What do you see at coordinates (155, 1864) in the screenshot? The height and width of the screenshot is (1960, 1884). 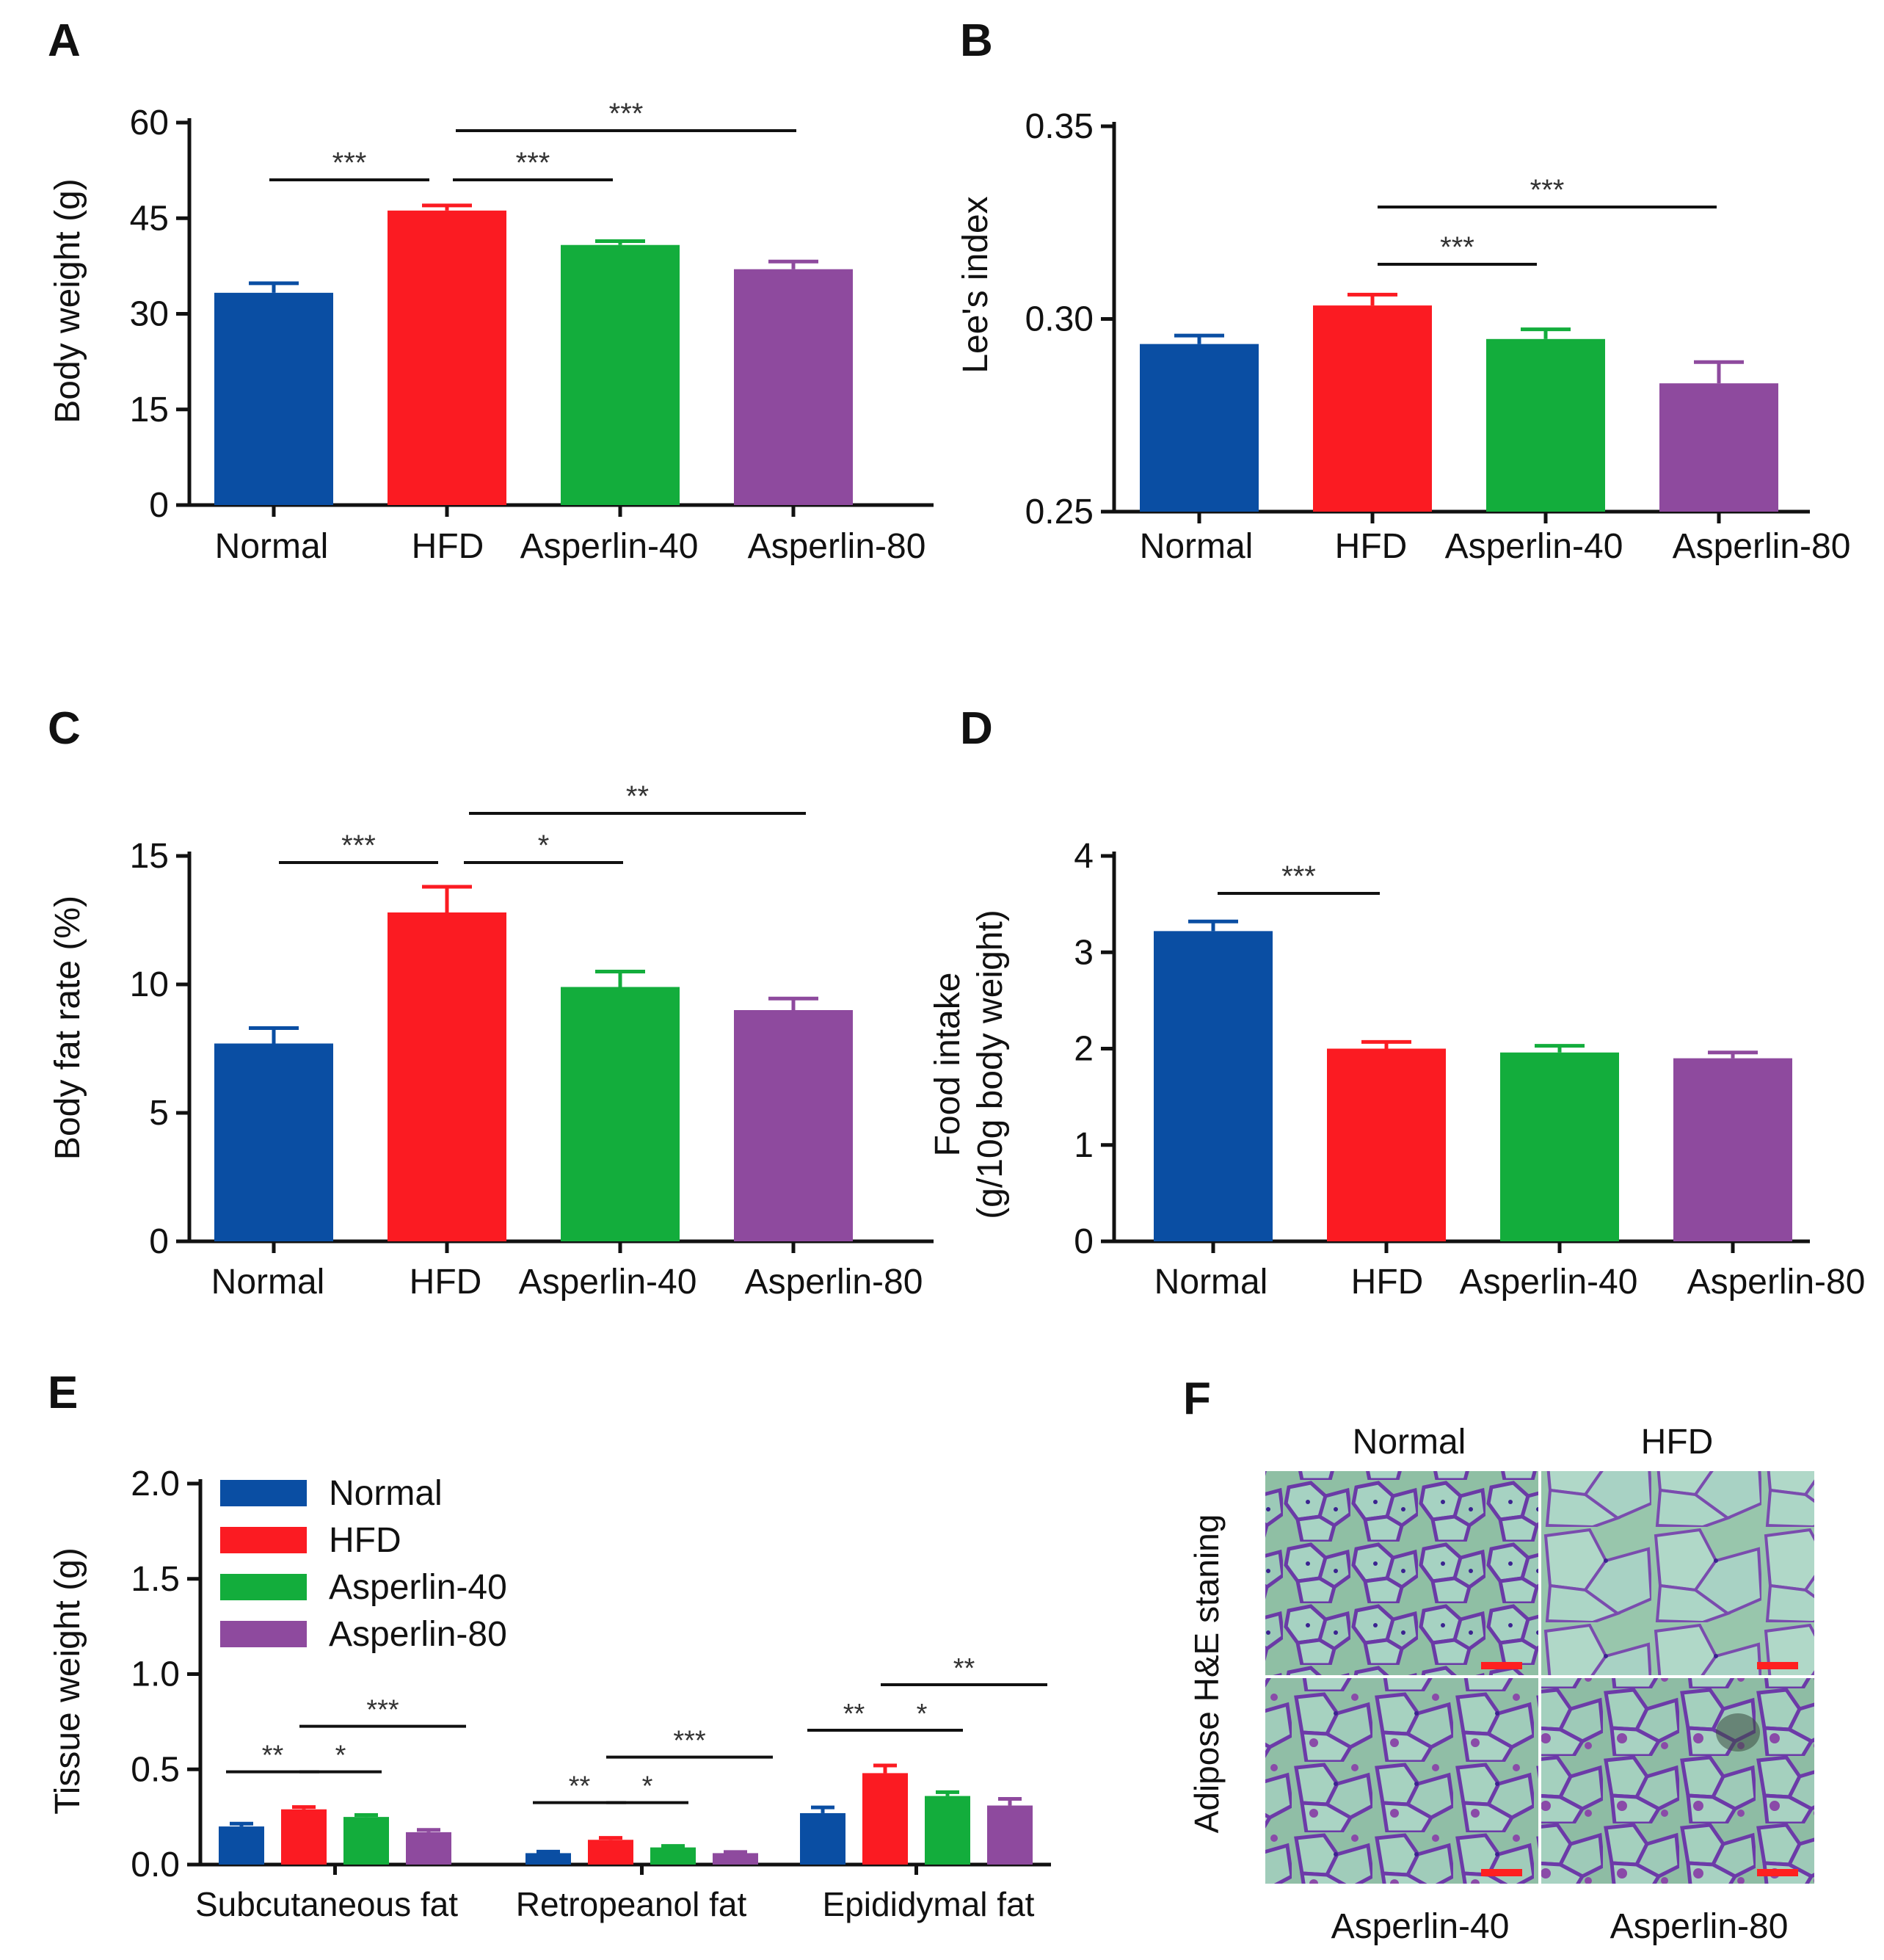 I see `y-tick-label: 0.0` at bounding box center [155, 1864].